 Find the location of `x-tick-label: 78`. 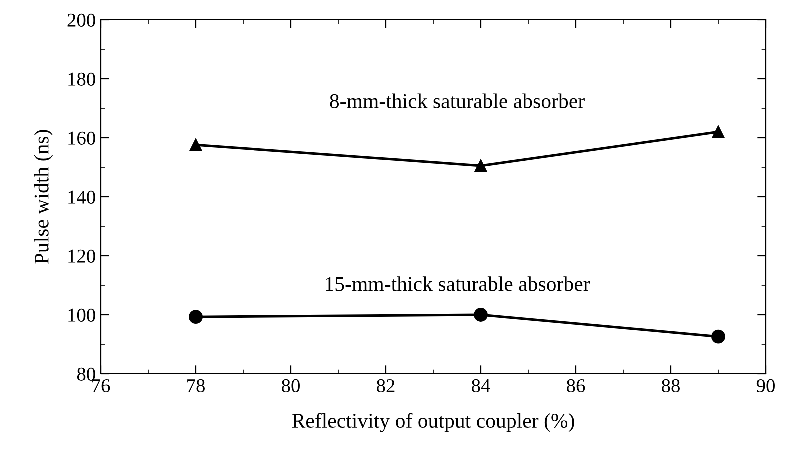

x-tick-label: 78 is located at coordinates (196, 386).